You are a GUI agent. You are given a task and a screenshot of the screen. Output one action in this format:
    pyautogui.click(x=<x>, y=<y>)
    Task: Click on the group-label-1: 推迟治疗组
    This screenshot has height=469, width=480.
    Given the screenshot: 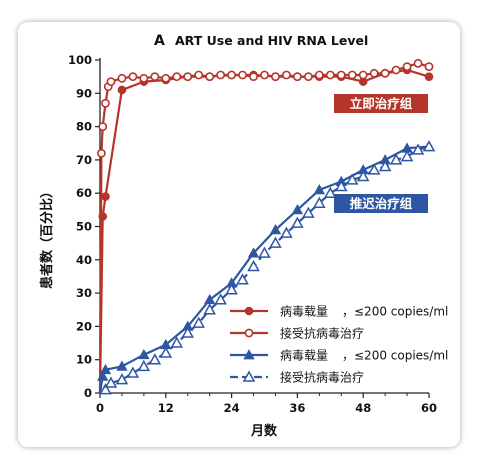 What is the action you would take?
    pyautogui.click(x=381, y=203)
    